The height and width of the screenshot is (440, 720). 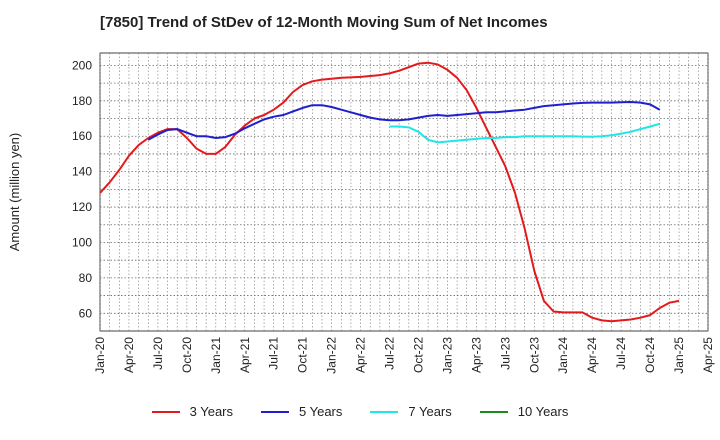 I want to click on y-tick-label: 120, so click(x=82, y=207).